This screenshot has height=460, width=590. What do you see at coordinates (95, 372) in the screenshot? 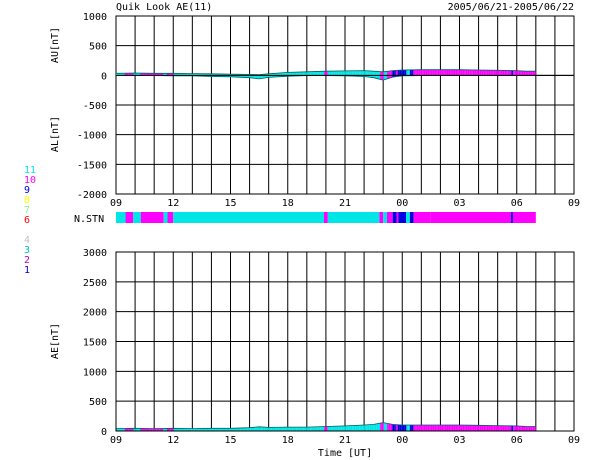
I see `lower-y-tick-label: 1000` at bounding box center [95, 372].